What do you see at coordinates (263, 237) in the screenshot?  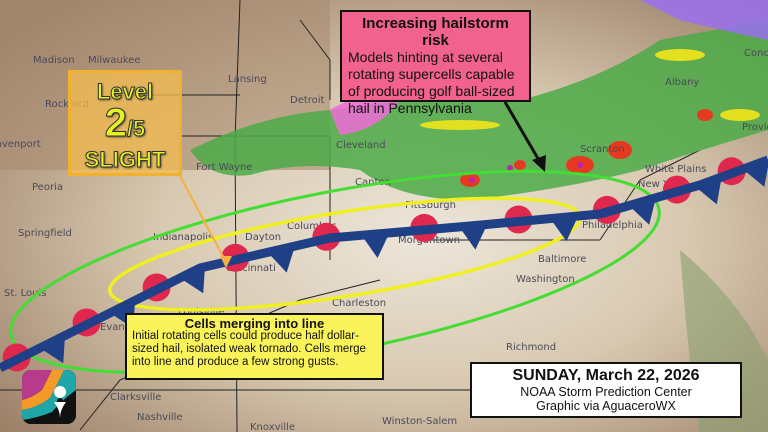 I see `svg-text: Dayton` at bounding box center [263, 237].